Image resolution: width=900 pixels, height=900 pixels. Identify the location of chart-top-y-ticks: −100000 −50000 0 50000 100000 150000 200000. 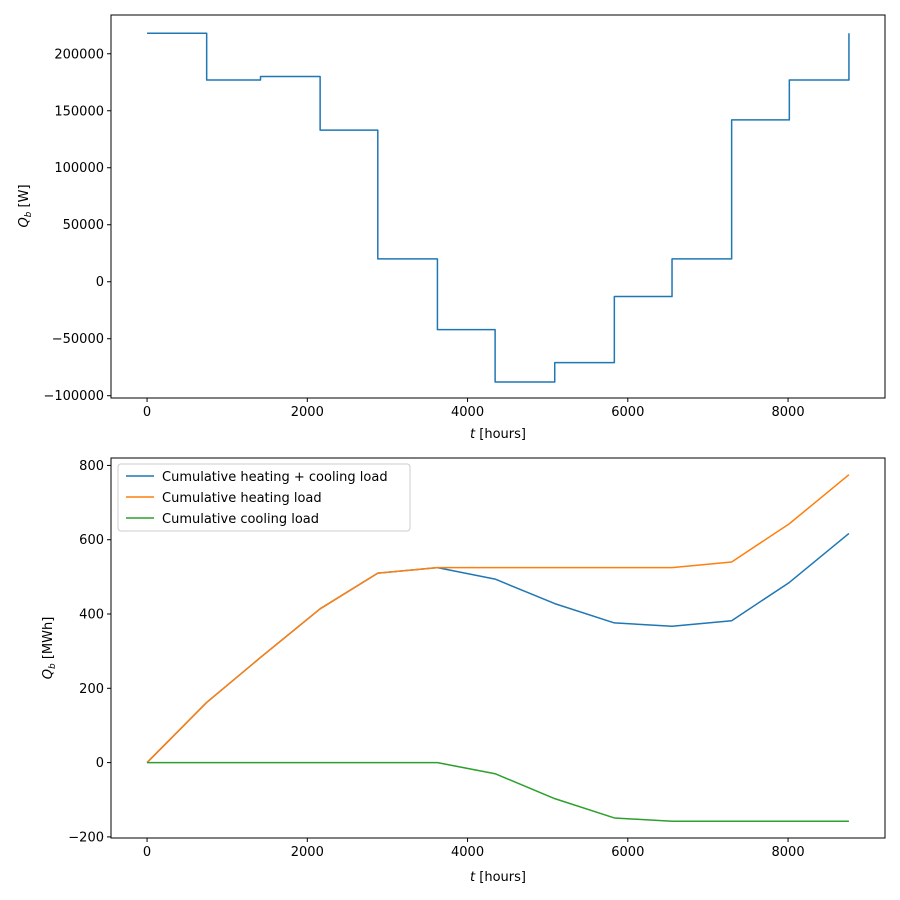
(77, 225).